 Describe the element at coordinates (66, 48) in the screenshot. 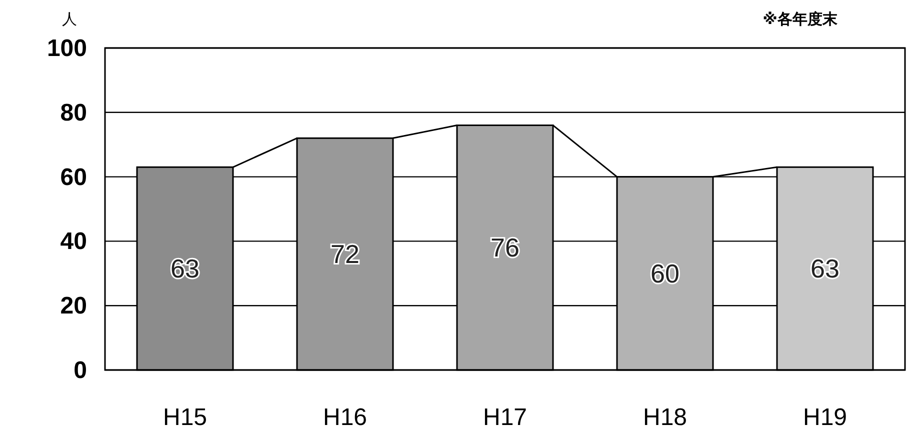

I see `y-tick-label: 100` at that location.